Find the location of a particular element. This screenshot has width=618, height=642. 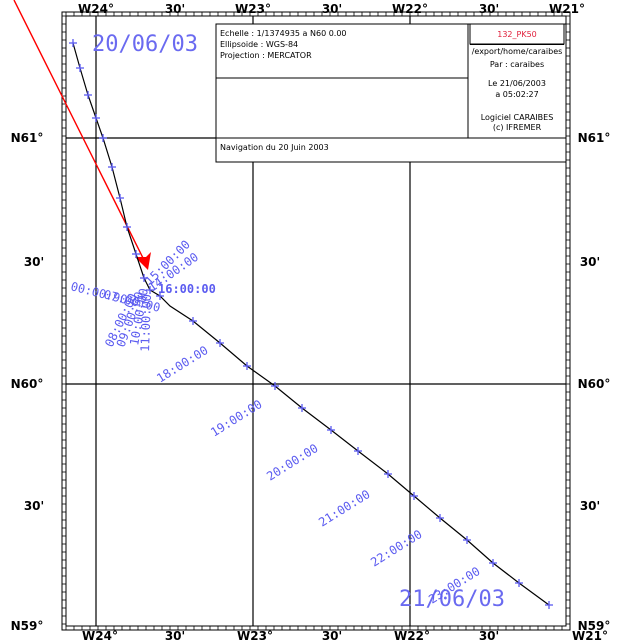

bottom-axis-labels: W24° 30' W23° 30' W22° 30' W21° is located at coordinates (345, 635).